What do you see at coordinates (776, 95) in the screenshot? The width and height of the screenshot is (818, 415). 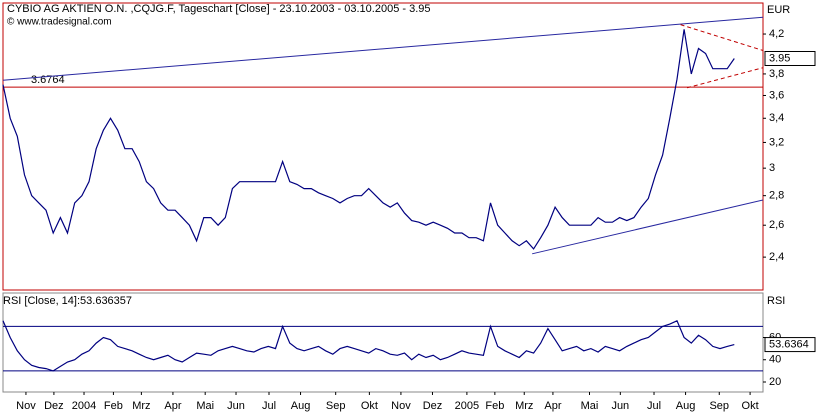 I see `y-tick-label: 3,6` at bounding box center [776, 95].